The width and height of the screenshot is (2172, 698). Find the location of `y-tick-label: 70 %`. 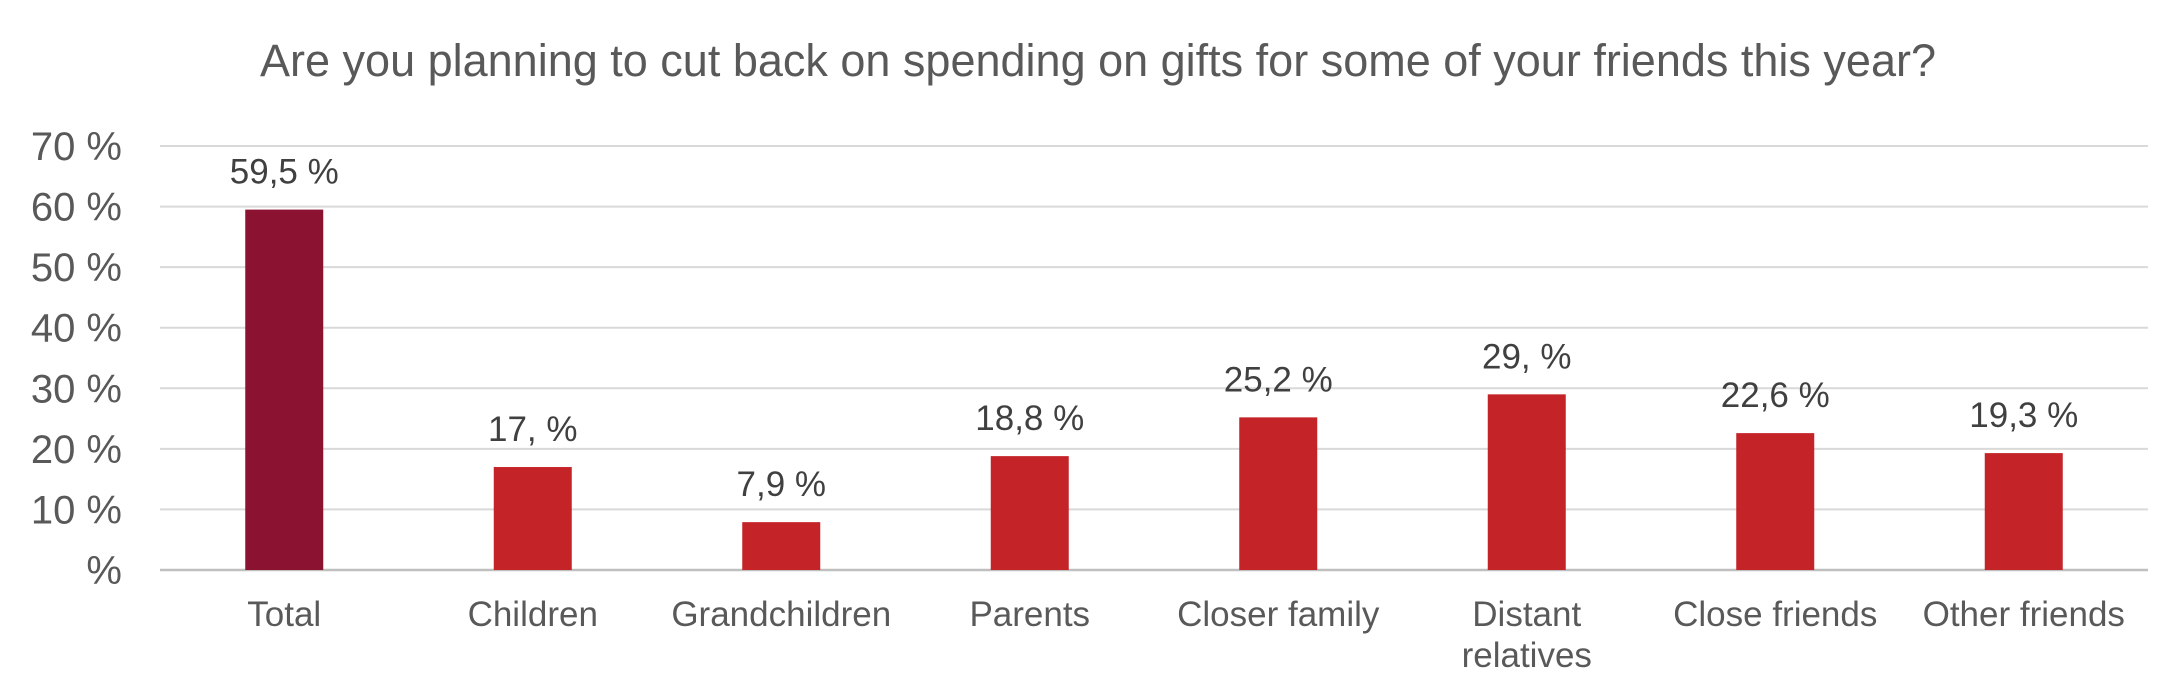

y-tick-label: 70 % is located at coordinates (76, 147).